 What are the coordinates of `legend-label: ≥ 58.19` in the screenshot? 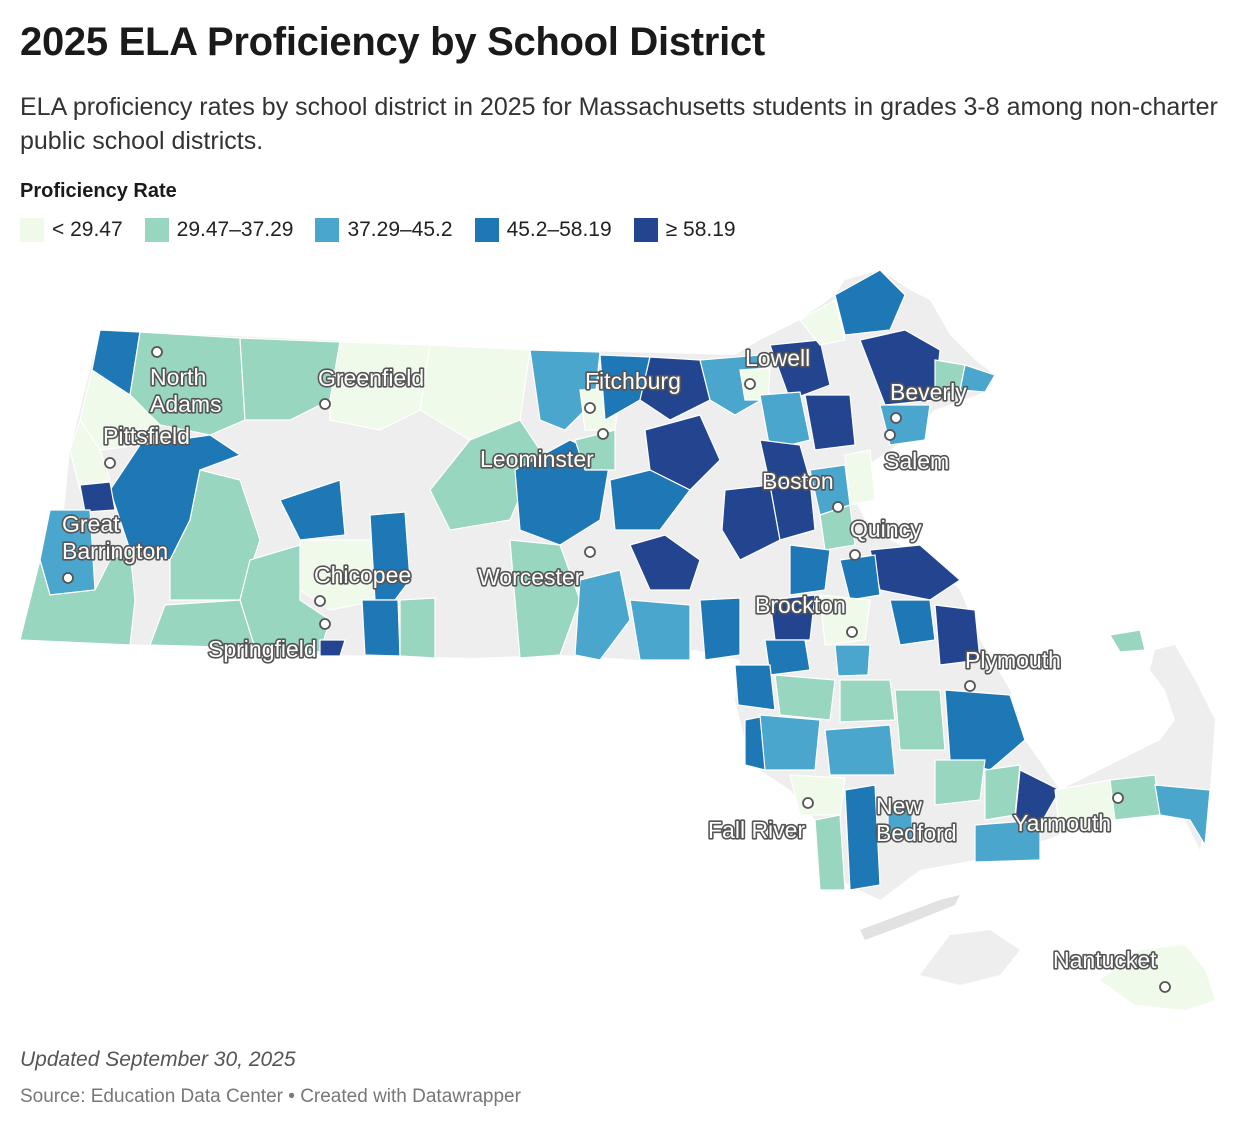 It's located at (700, 229).